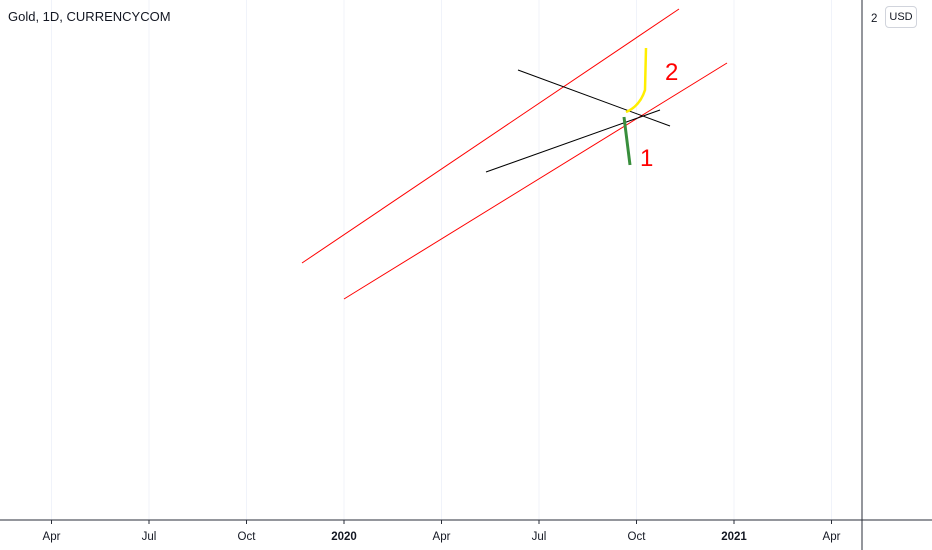 This screenshot has height=550, width=932. Describe the element at coordinates (636, 80) in the screenshot. I see `scenario-up-curve` at that location.